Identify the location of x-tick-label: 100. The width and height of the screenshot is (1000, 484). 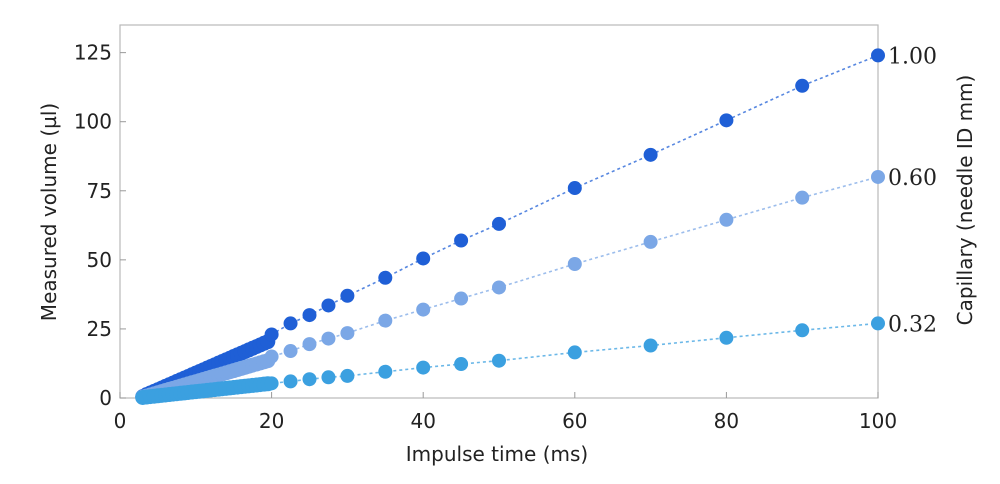
(878, 421).